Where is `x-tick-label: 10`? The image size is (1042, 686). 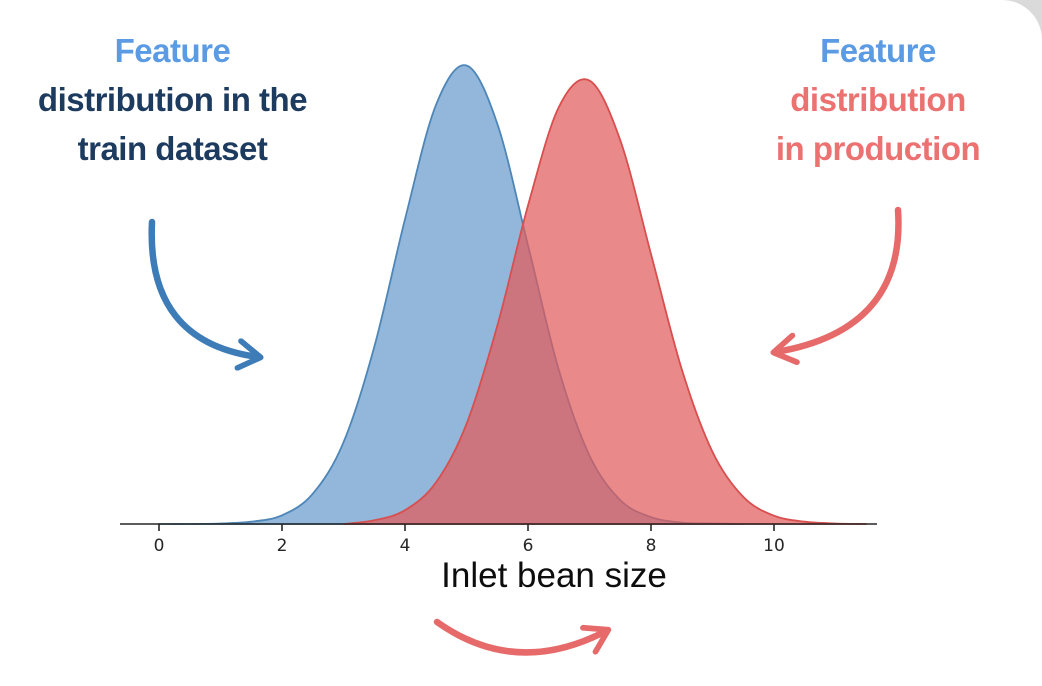
x-tick-label: 10 is located at coordinates (774, 546).